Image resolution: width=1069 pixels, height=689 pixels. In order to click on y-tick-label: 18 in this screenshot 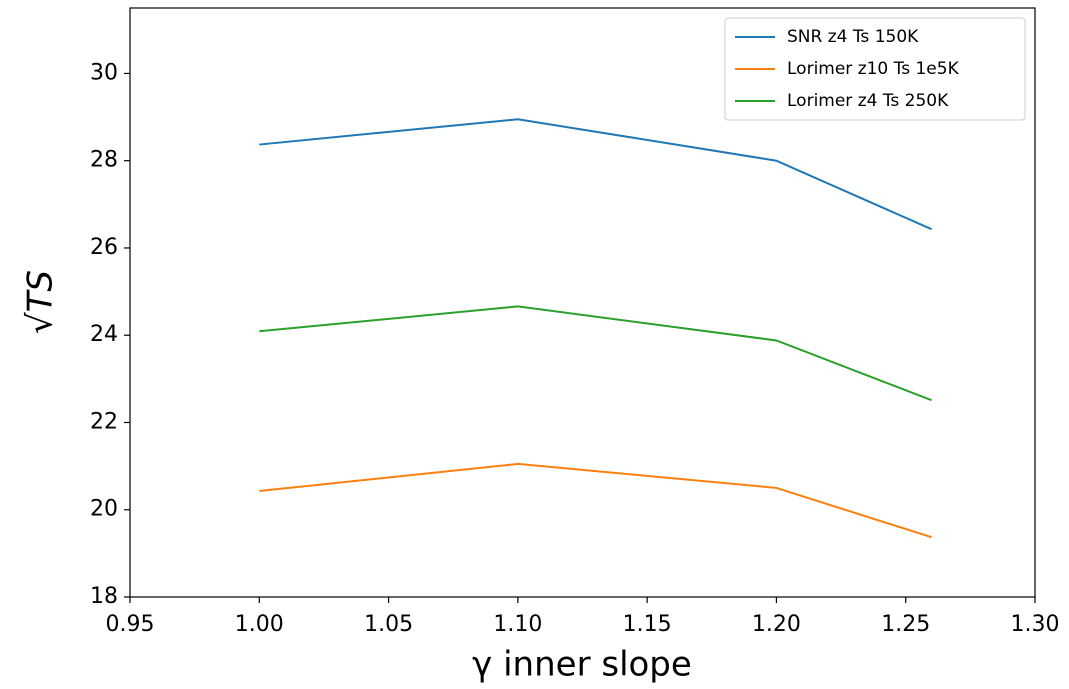, I will do `click(104, 596)`.